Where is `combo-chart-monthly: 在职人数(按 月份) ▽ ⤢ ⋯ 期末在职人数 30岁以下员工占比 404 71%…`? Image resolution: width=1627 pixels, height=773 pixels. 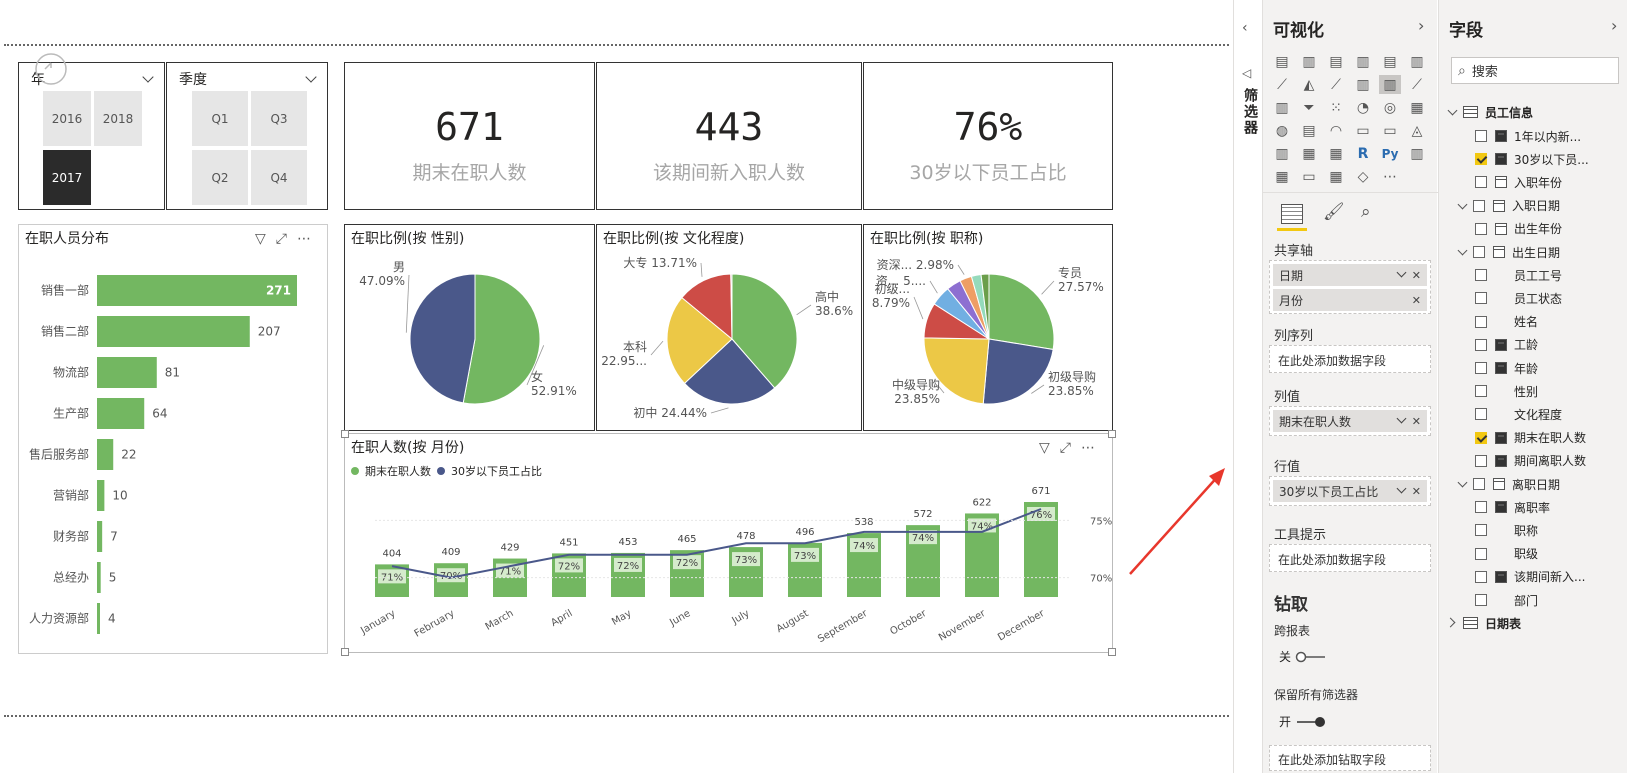
combo-chart-monthly: 在职人数(按 月份) ▽ ⤢ ⋯ 期末在职人数 30岁以下员工占比 404 71%… is located at coordinates (728, 543).